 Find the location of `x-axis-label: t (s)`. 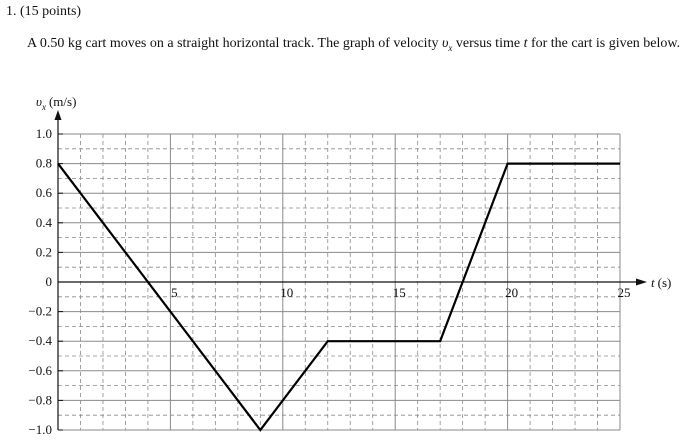

x-axis-label: t (s) is located at coordinates (661, 282).